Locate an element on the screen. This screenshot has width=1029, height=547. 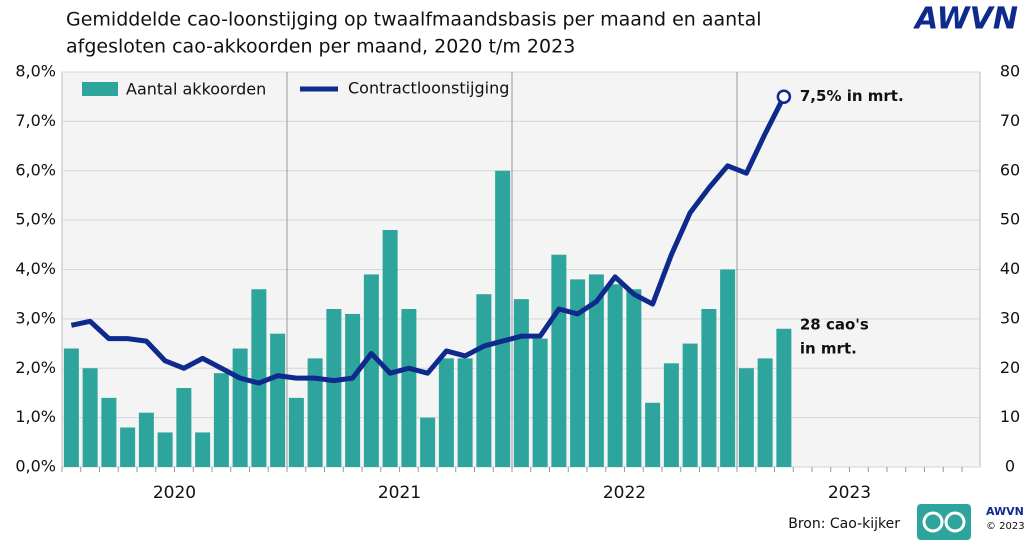
x-year-label: 2023 is located at coordinates (849, 493).